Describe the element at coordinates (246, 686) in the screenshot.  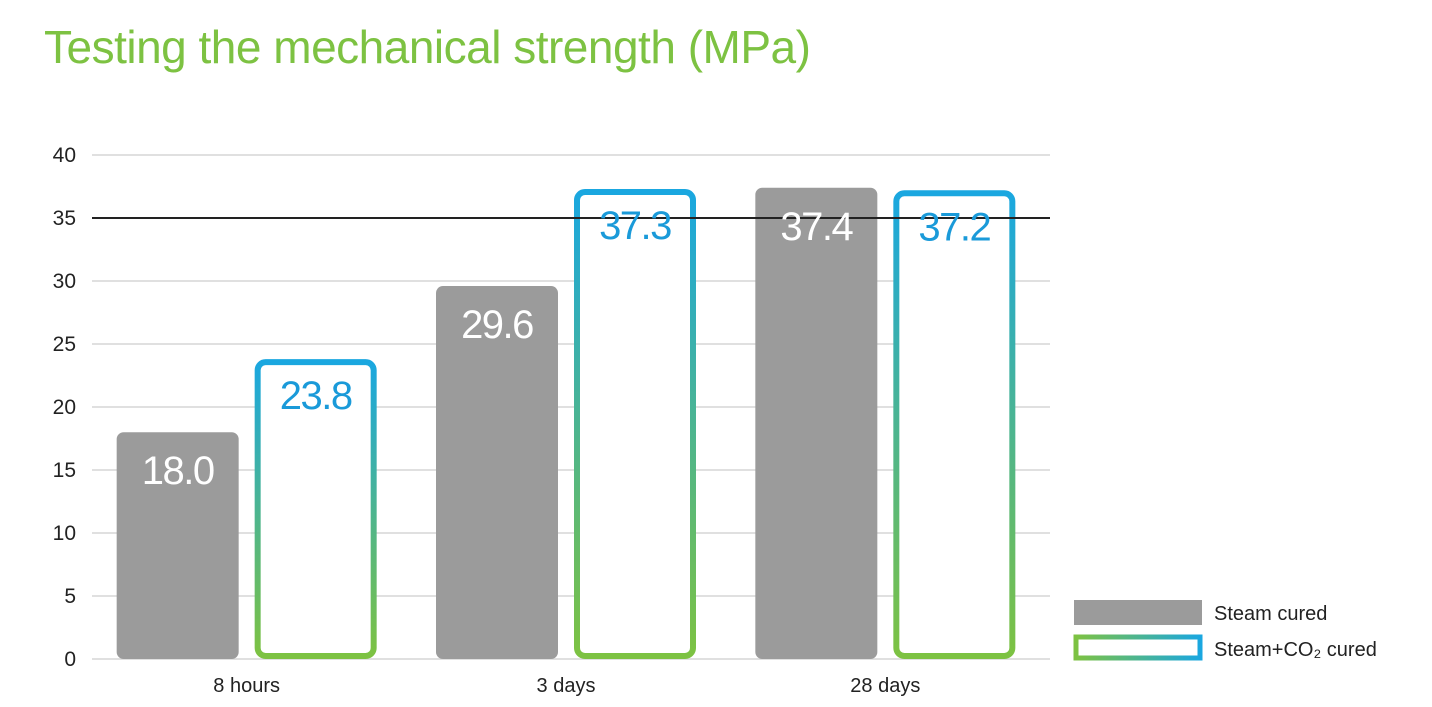
I see `x-category-label: 8 hours` at that location.